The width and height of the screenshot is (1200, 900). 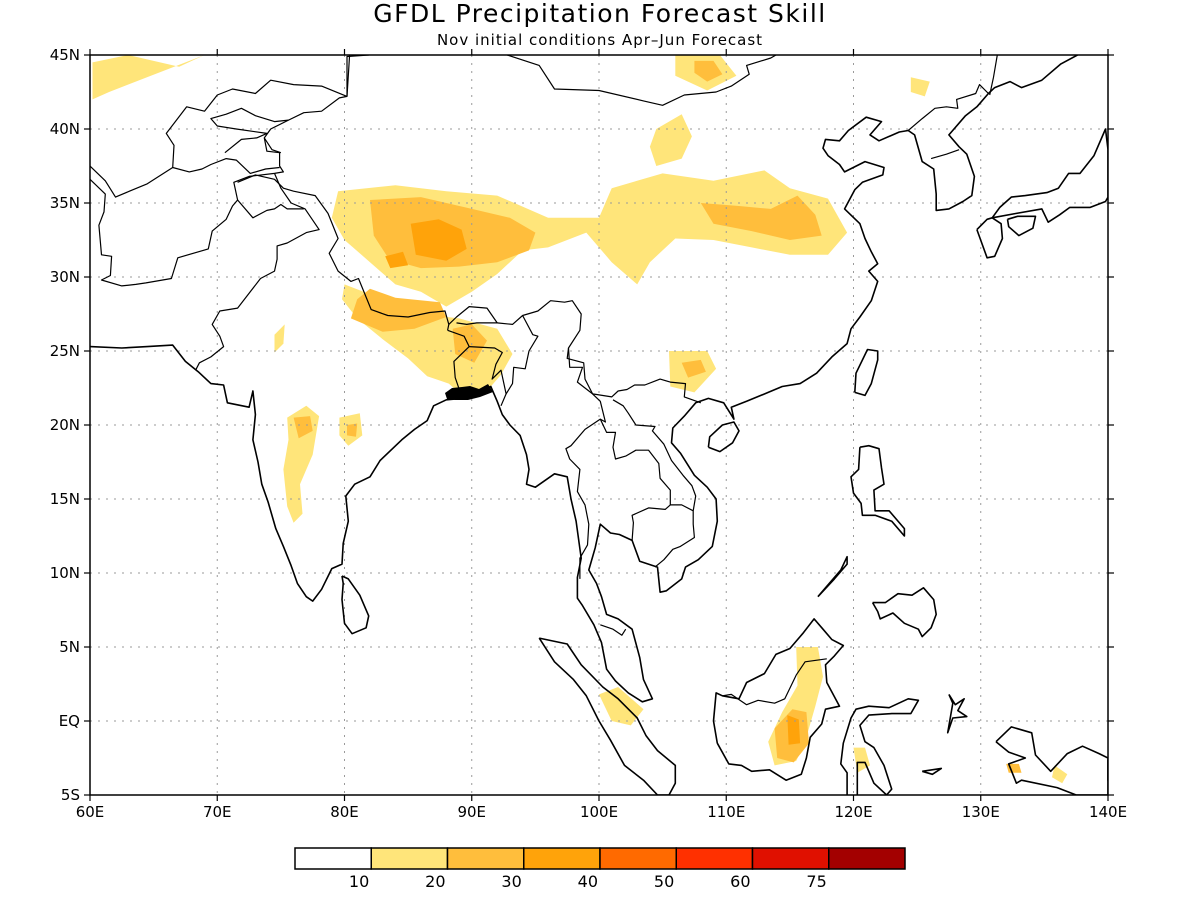 I want to click on y-tick-label: 10N, so click(x=65, y=573).